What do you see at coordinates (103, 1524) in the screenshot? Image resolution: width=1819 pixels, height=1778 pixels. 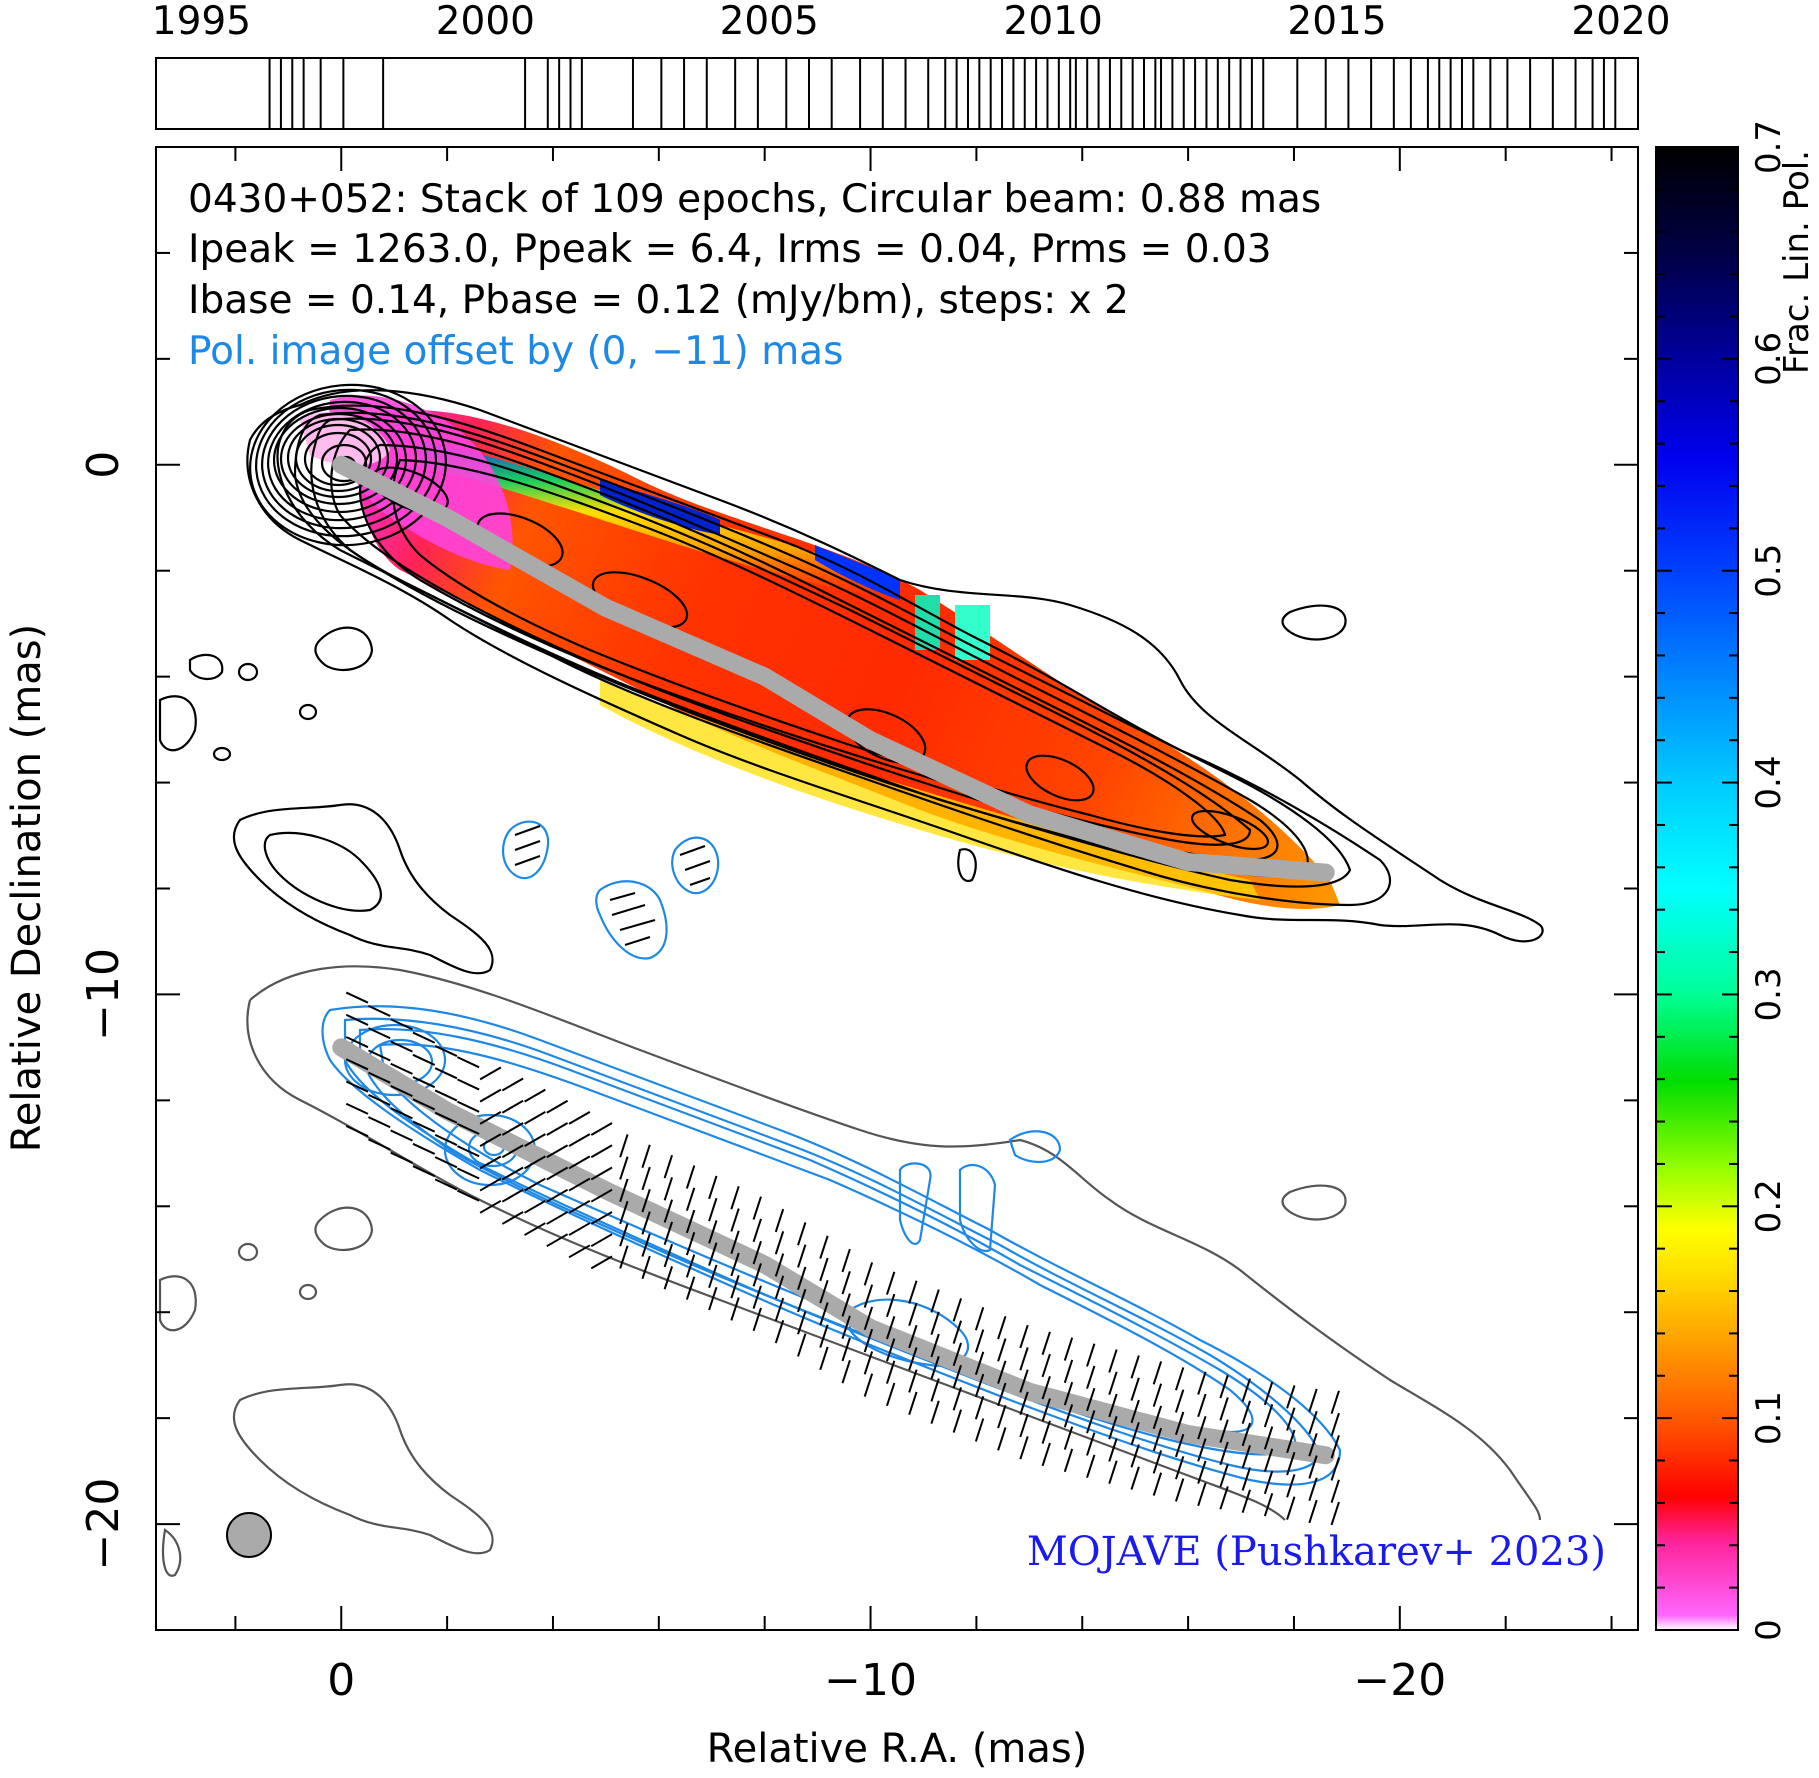 I see `y-tick-label: −20` at bounding box center [103, 1524].